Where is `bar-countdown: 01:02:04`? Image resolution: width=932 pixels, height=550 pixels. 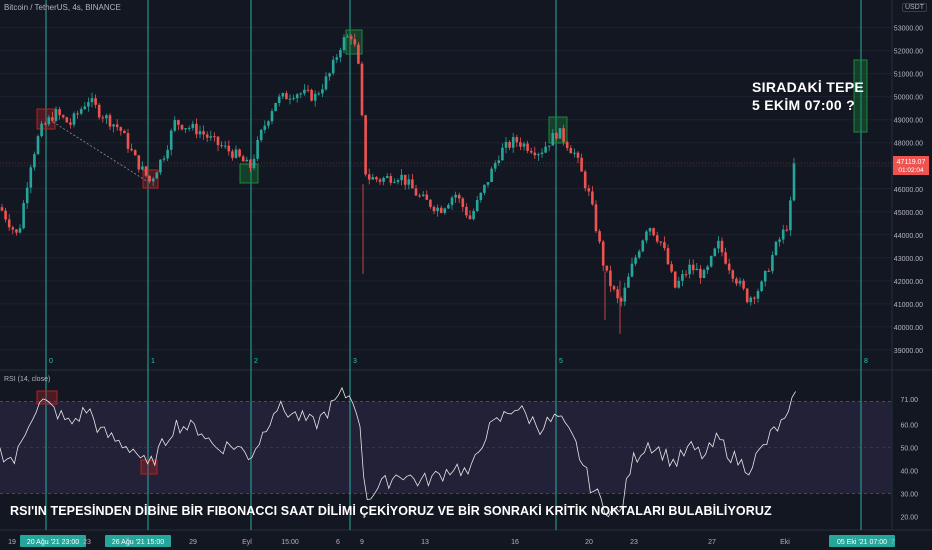
bar-countdown: 01:02:04 is located at coordinates (911, 170).